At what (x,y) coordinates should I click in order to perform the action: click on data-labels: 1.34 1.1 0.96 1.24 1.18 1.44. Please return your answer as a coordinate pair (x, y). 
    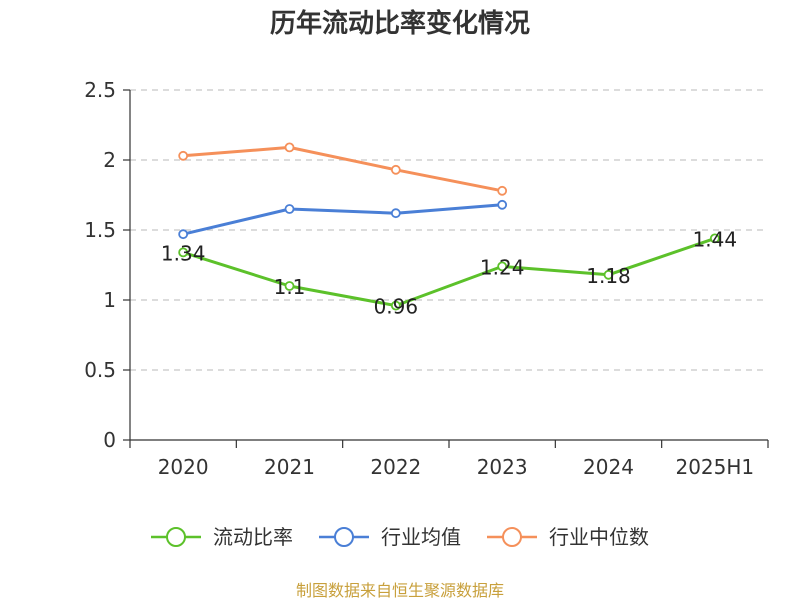
    Looking at the image, I should click on (449, 272).